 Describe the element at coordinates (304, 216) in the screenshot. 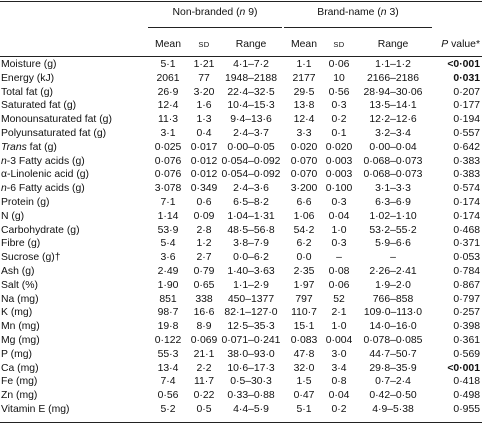

I see `cell-m2: 1·06` at that location.